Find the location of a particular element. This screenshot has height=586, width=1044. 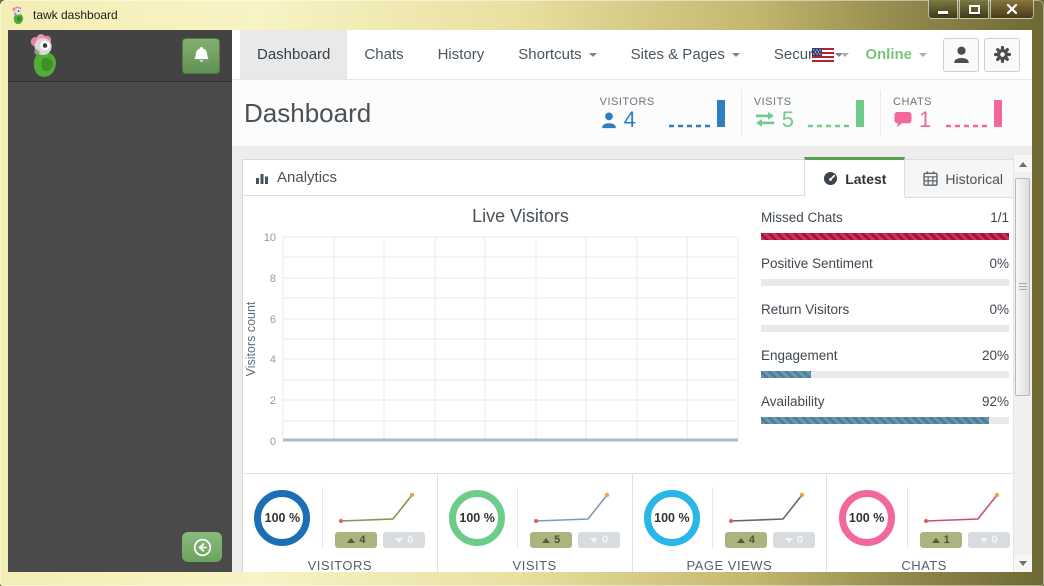

window-title: tawk dashboard is located at coordinates (75, 15).